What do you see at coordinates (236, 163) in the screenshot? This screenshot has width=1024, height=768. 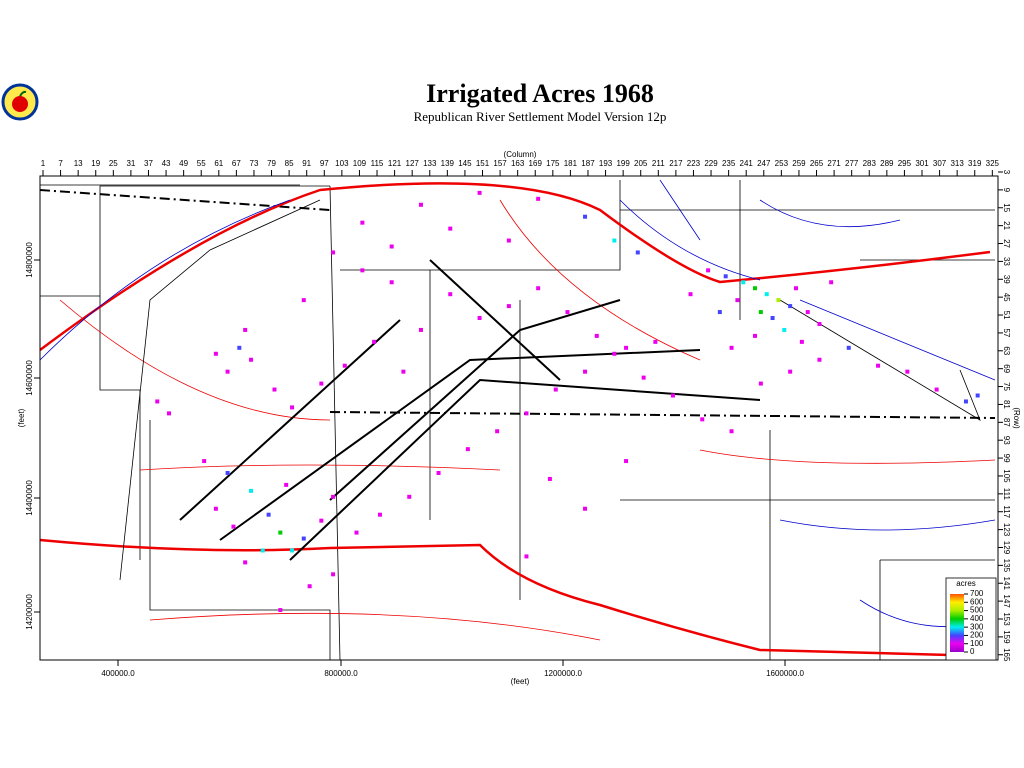 I see `column-tick-label: 67` at bounding box center [236, 163].